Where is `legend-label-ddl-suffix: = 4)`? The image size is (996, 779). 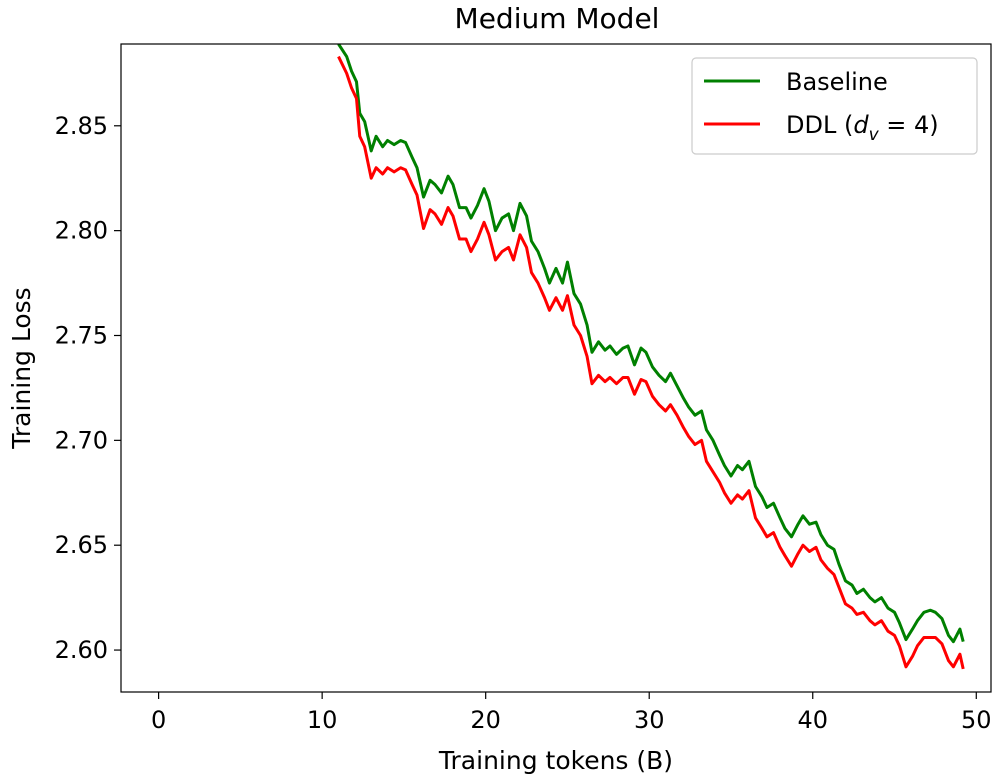
legend-label-ddl-suffix: = 4) is located at coordinates (909, 125).